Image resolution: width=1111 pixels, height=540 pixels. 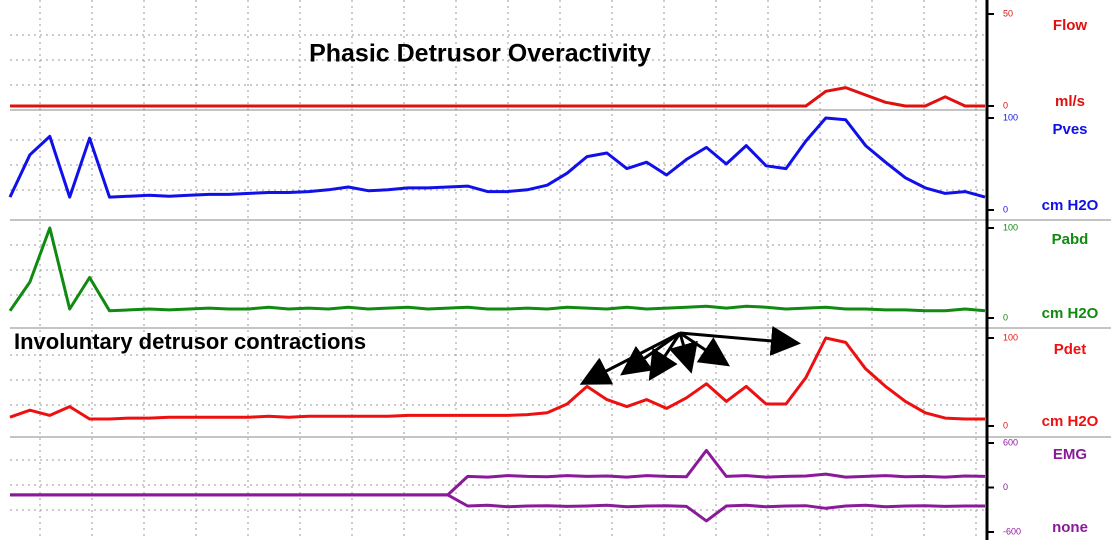 What do you see at coordinates (480, 54) in the screenshot?
I see `chart-title: Phasic Detrusor Overactivity` at bounding box center [480, 54].